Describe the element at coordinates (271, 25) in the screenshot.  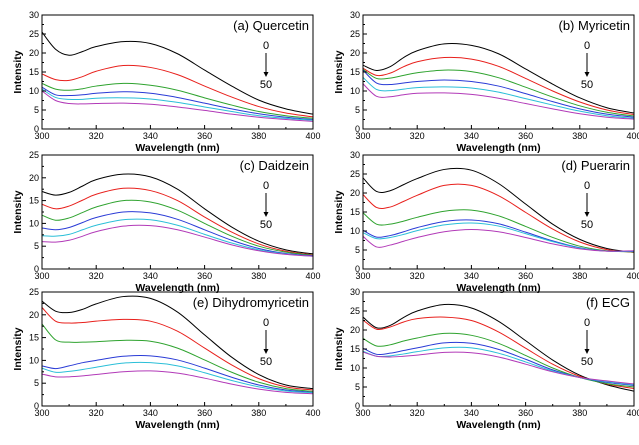
I see `panel-title: (a) Quercetin` at that location.